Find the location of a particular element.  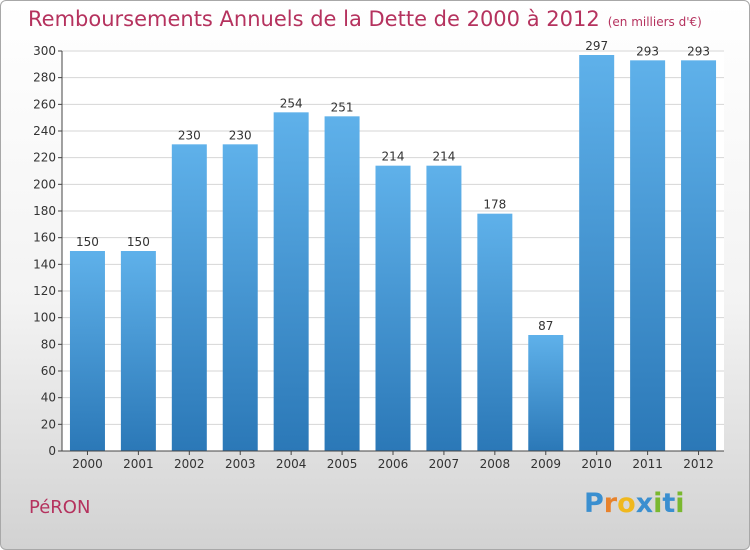

y-tick-label: 120 is located at coordinates (44, 291).